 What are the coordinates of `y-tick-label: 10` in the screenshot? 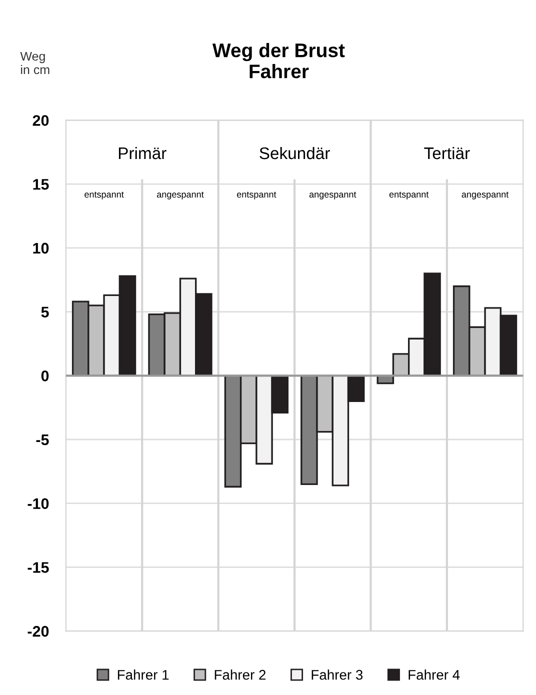 It's located at (41, 248).